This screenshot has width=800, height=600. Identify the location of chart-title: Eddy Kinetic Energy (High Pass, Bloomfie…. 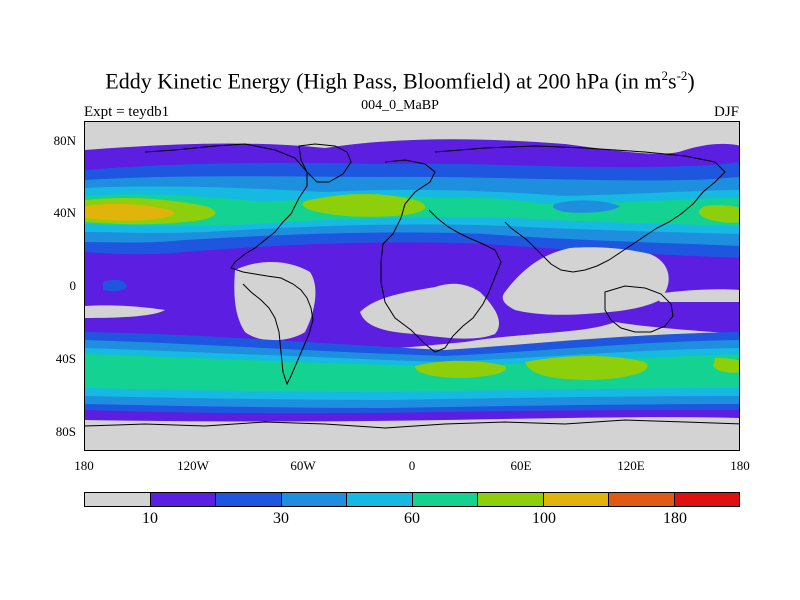
(400, 81).